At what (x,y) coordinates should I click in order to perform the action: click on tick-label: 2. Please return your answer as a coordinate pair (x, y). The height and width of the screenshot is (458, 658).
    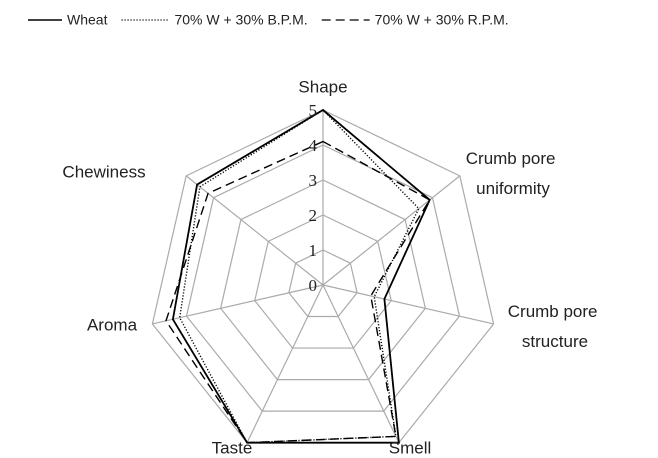
    Looking at the image, I should click on (313, 215).